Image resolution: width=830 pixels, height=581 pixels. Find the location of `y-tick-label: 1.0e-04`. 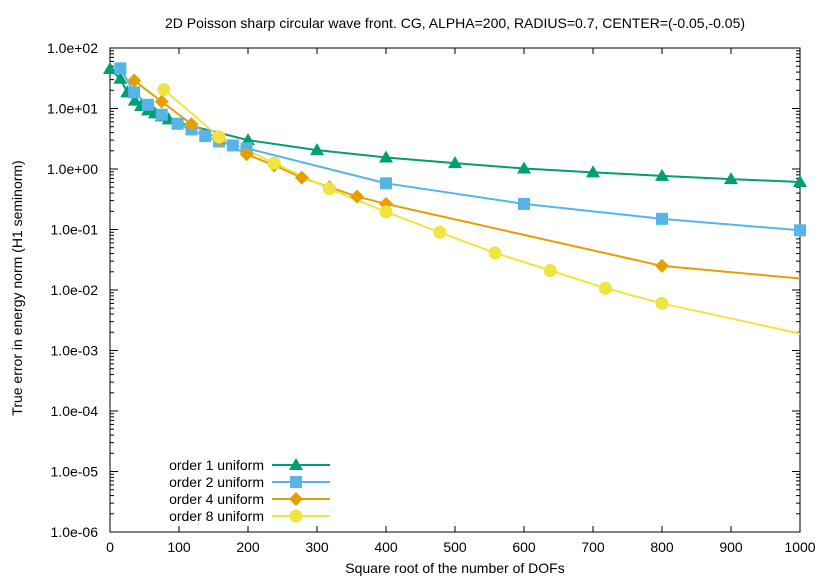

y-tick-label: 1.0e-04 is located at coordinates (75, 411).